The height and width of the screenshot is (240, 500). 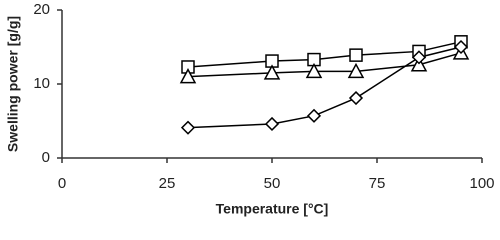 What do you see at coordinates (13, 84) in the screenshot?
I see `y-axis-title: Swelling power [g/g]` at bounding box center [13, 84].